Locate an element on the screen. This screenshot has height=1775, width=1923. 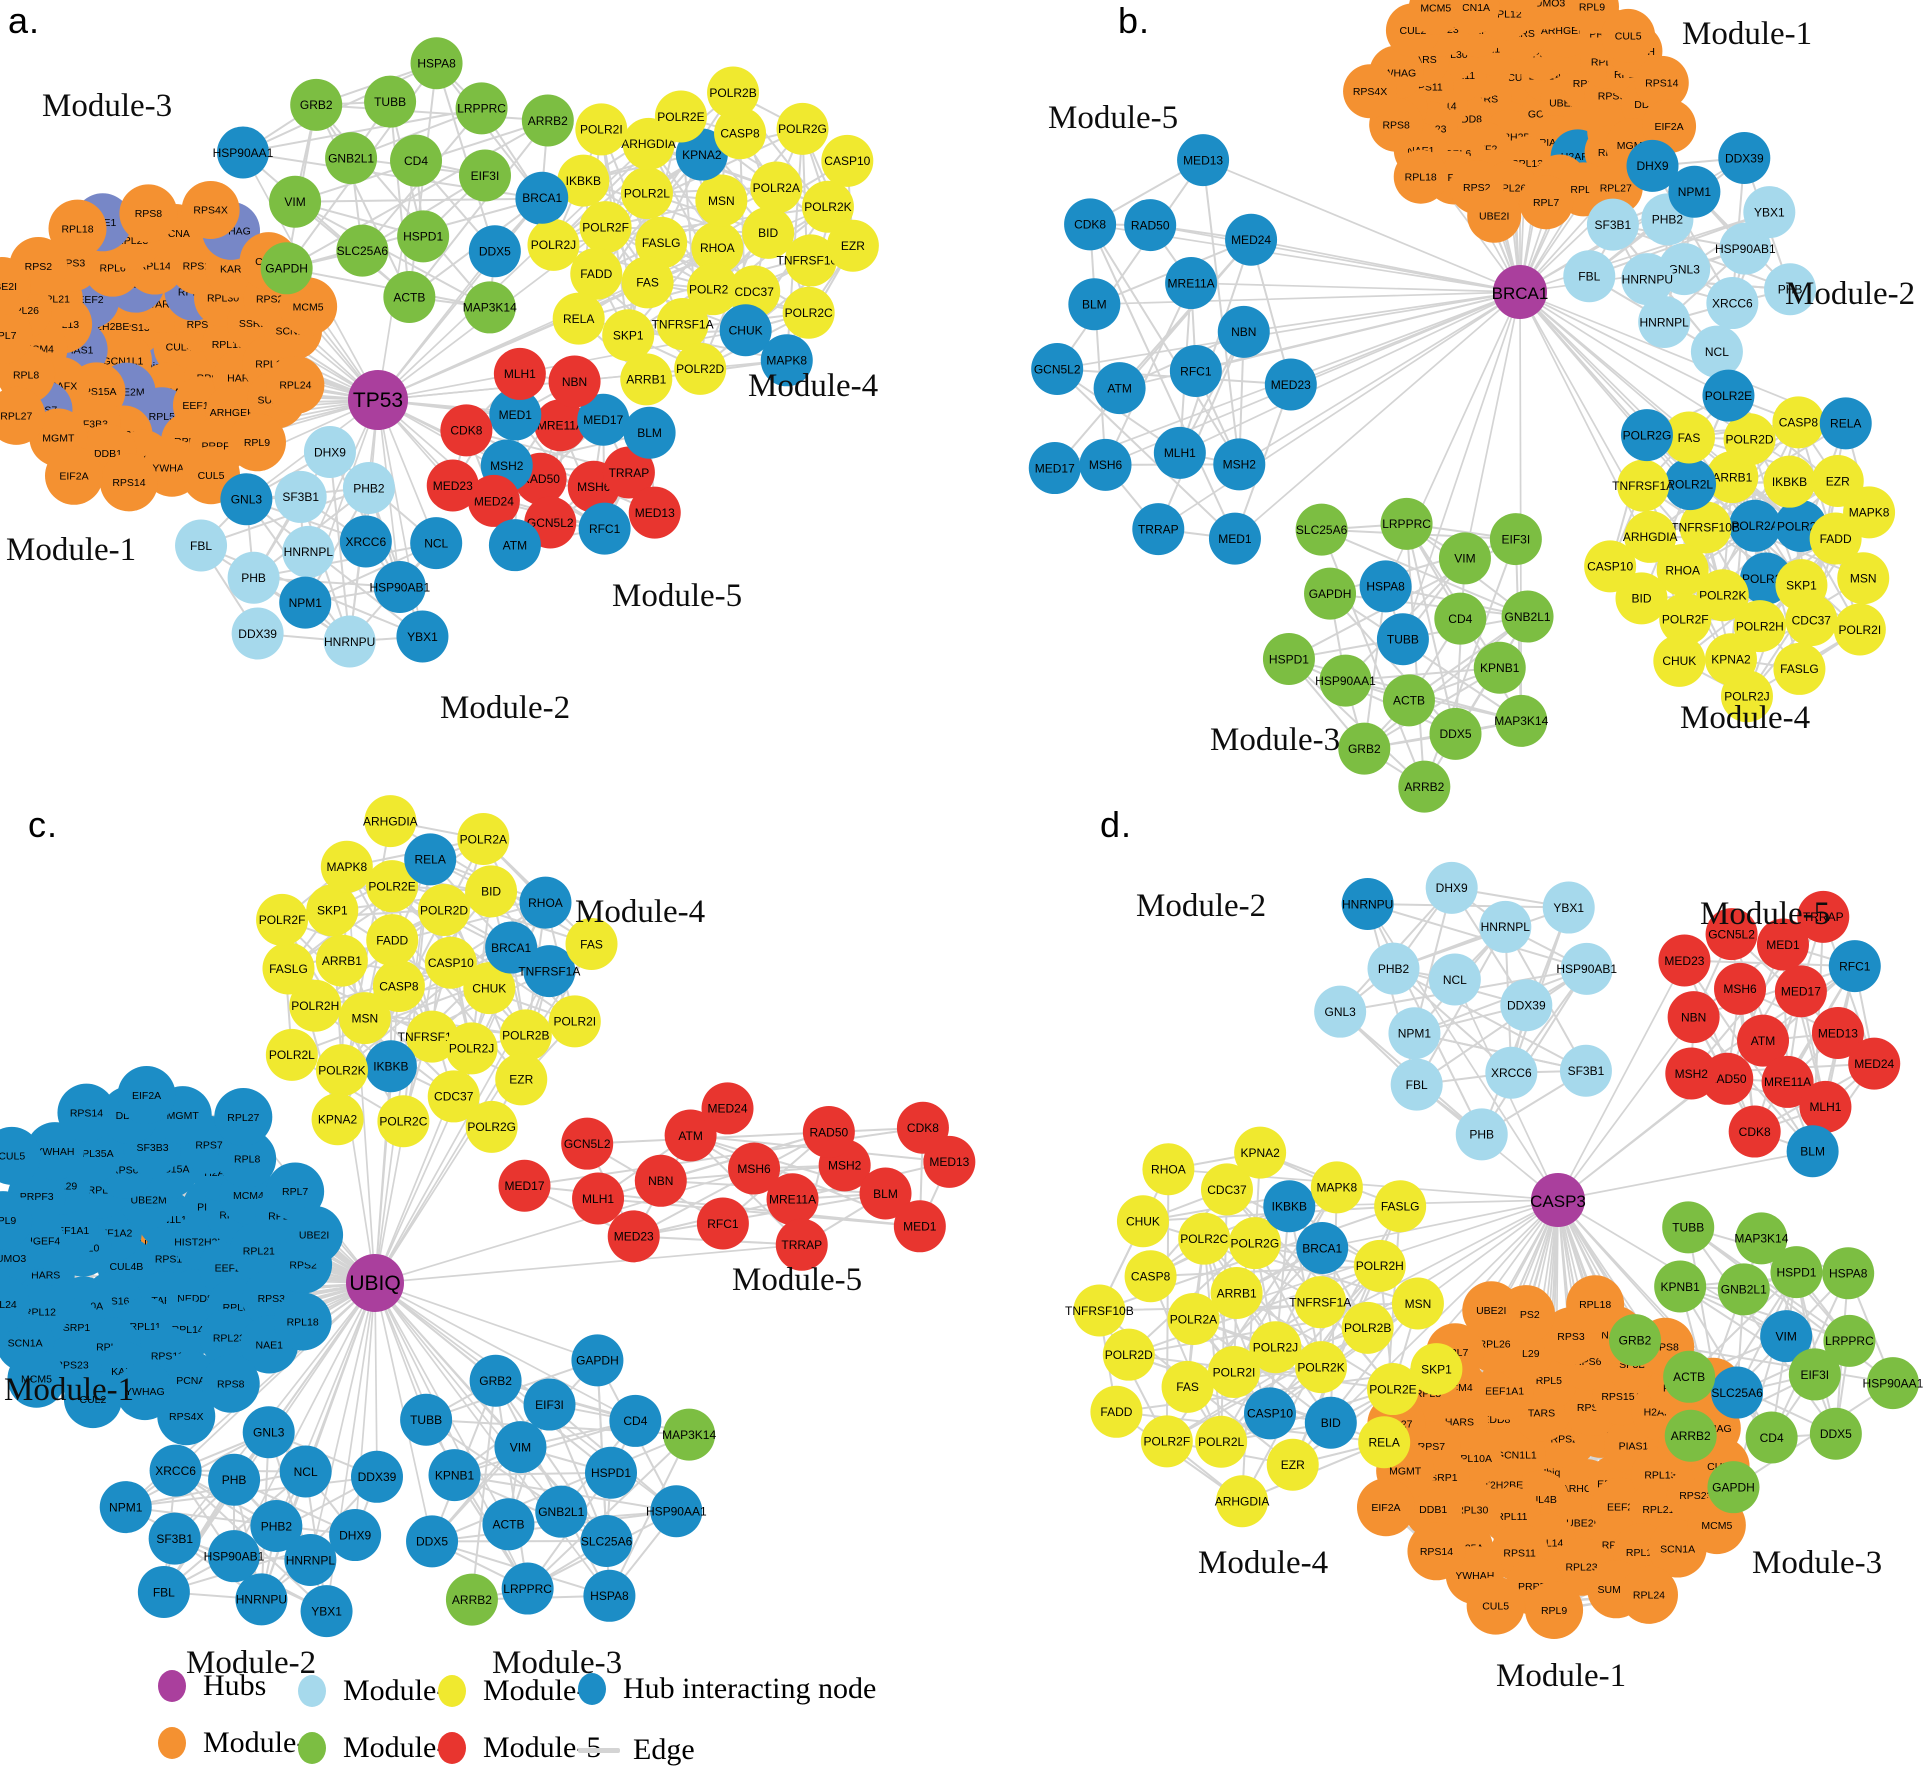
hubs-swatch is located at coordinates (172, 1686).